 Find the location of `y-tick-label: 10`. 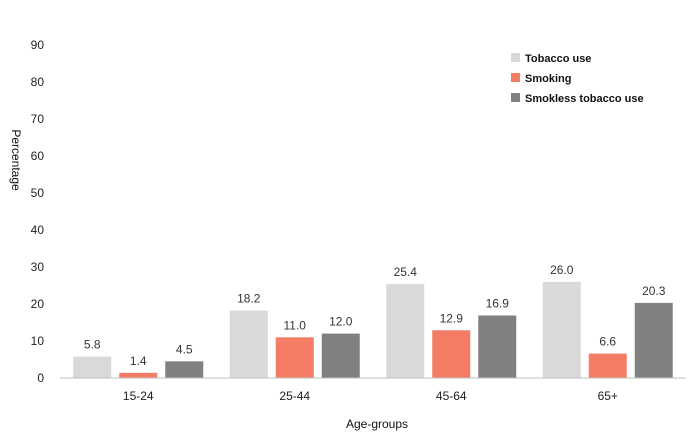

y-tick-label: 10 is located at coordinates (38, 341).